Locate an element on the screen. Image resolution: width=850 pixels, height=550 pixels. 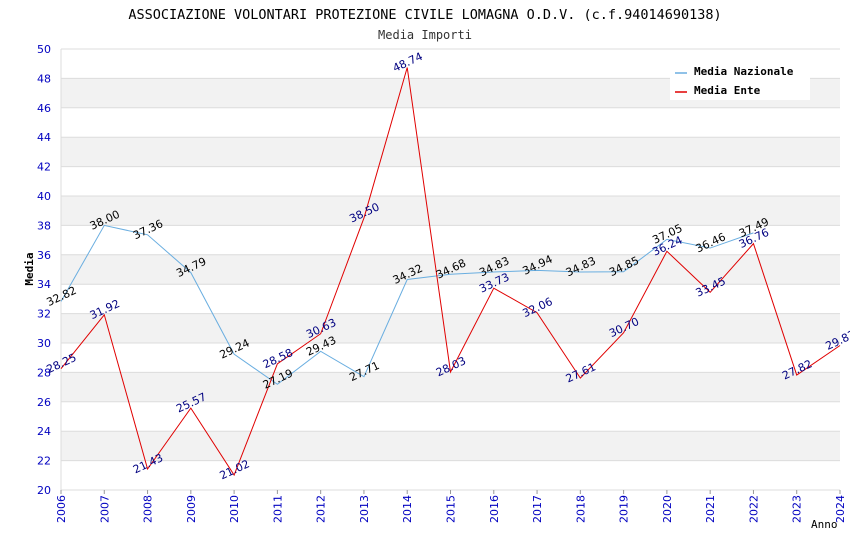
y-tick-label: 36 is located at coordinates (44, 255).